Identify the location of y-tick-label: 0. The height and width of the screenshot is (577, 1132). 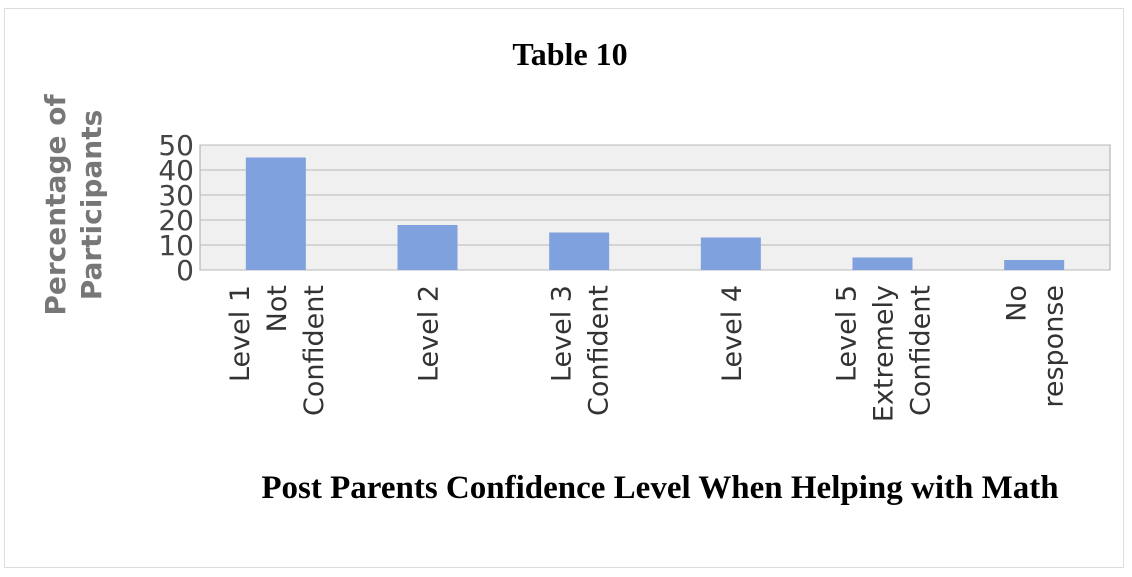
(185, 270).